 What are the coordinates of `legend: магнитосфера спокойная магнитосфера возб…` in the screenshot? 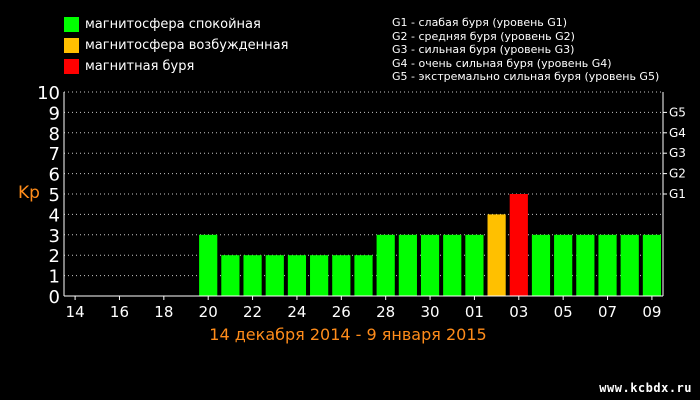 It's located at (176, 45).